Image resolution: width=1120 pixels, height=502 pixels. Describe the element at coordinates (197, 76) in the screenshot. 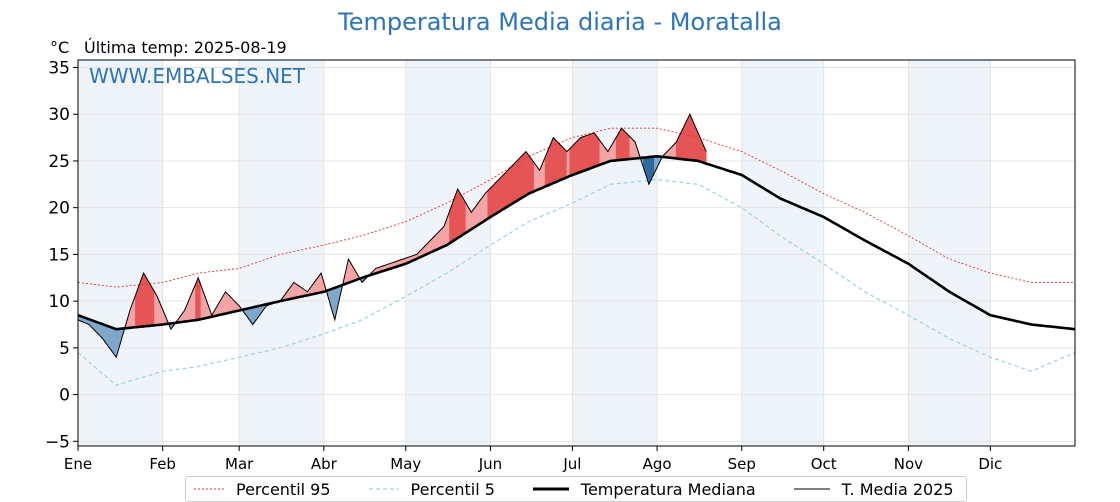

I see `watermark: WWW.EMBALSES.NET` at that location.